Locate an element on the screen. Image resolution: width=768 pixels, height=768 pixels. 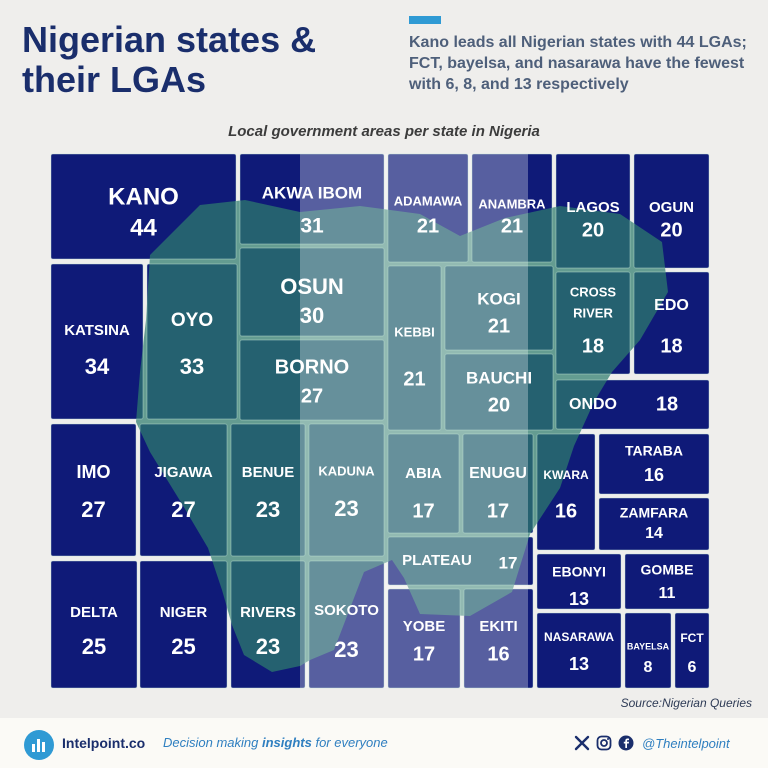
tile-label-borno: BORNO is located at coordinates (312, 367).